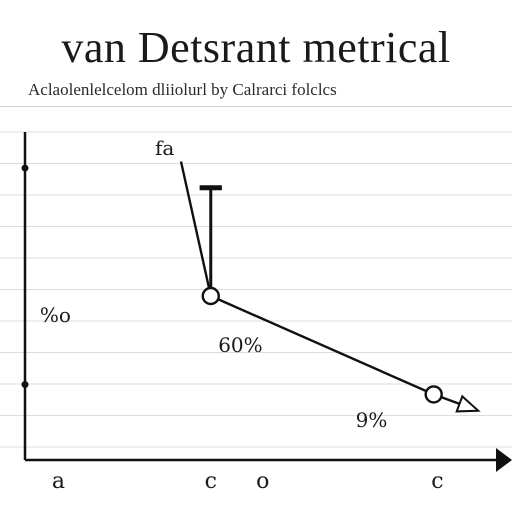 The image size is (512, 512). Describe the element at coordinates (256, 106) in the screenshot. I see `title-divider` at that location.